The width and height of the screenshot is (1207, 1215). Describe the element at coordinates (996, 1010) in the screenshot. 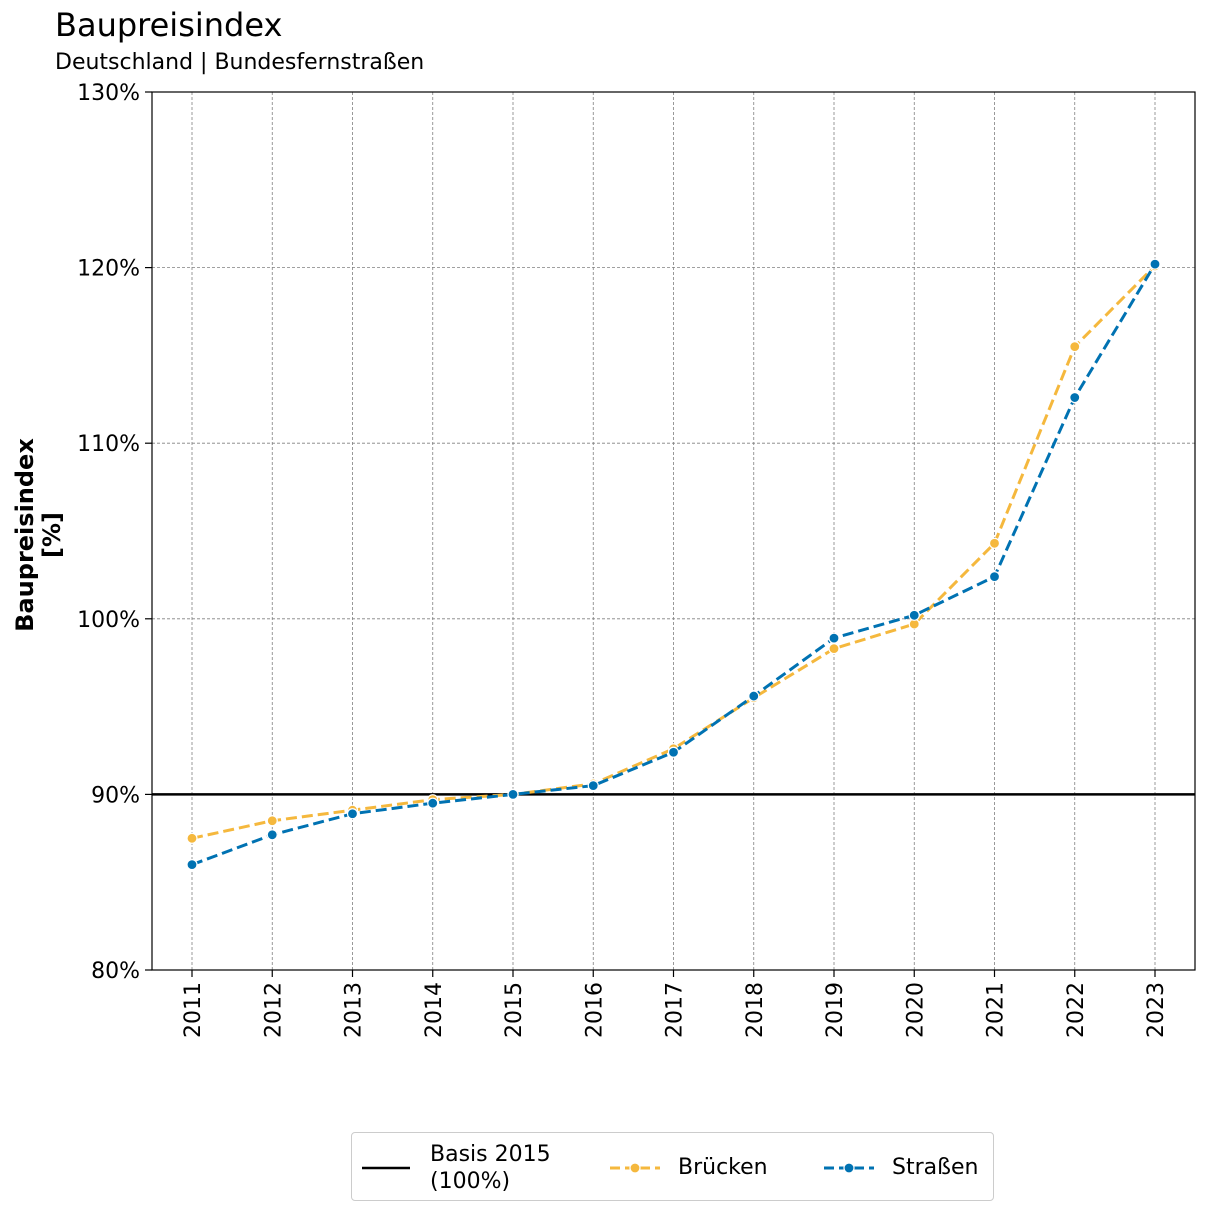

I see `x-tick-label-2021: 2021` at that location.